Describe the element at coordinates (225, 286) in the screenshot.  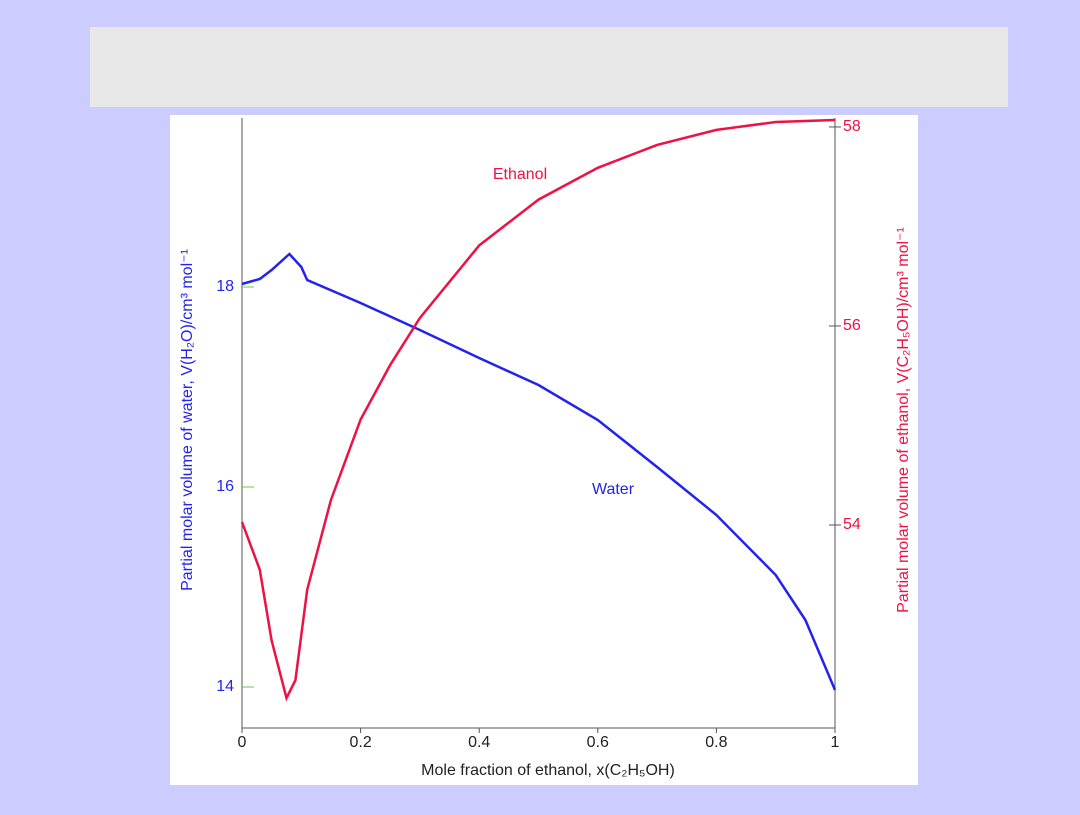
I see `y-tick-label: 18` at that location.